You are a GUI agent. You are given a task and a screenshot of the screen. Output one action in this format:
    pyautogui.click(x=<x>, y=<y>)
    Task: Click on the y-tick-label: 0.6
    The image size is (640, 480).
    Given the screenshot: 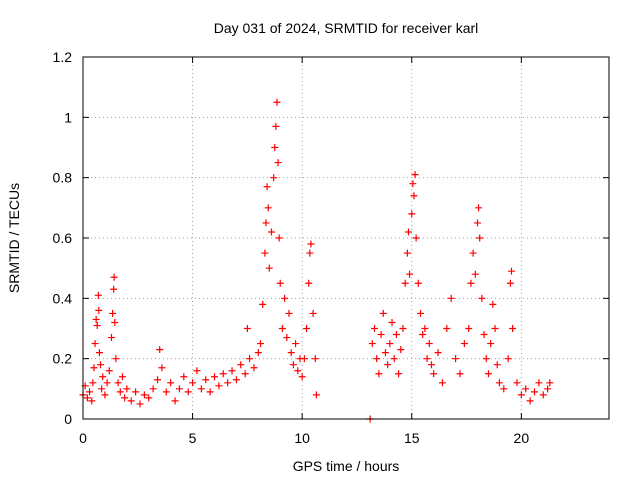 What is the action you would take?
    pyautogui.click(x=63, y=238)
    